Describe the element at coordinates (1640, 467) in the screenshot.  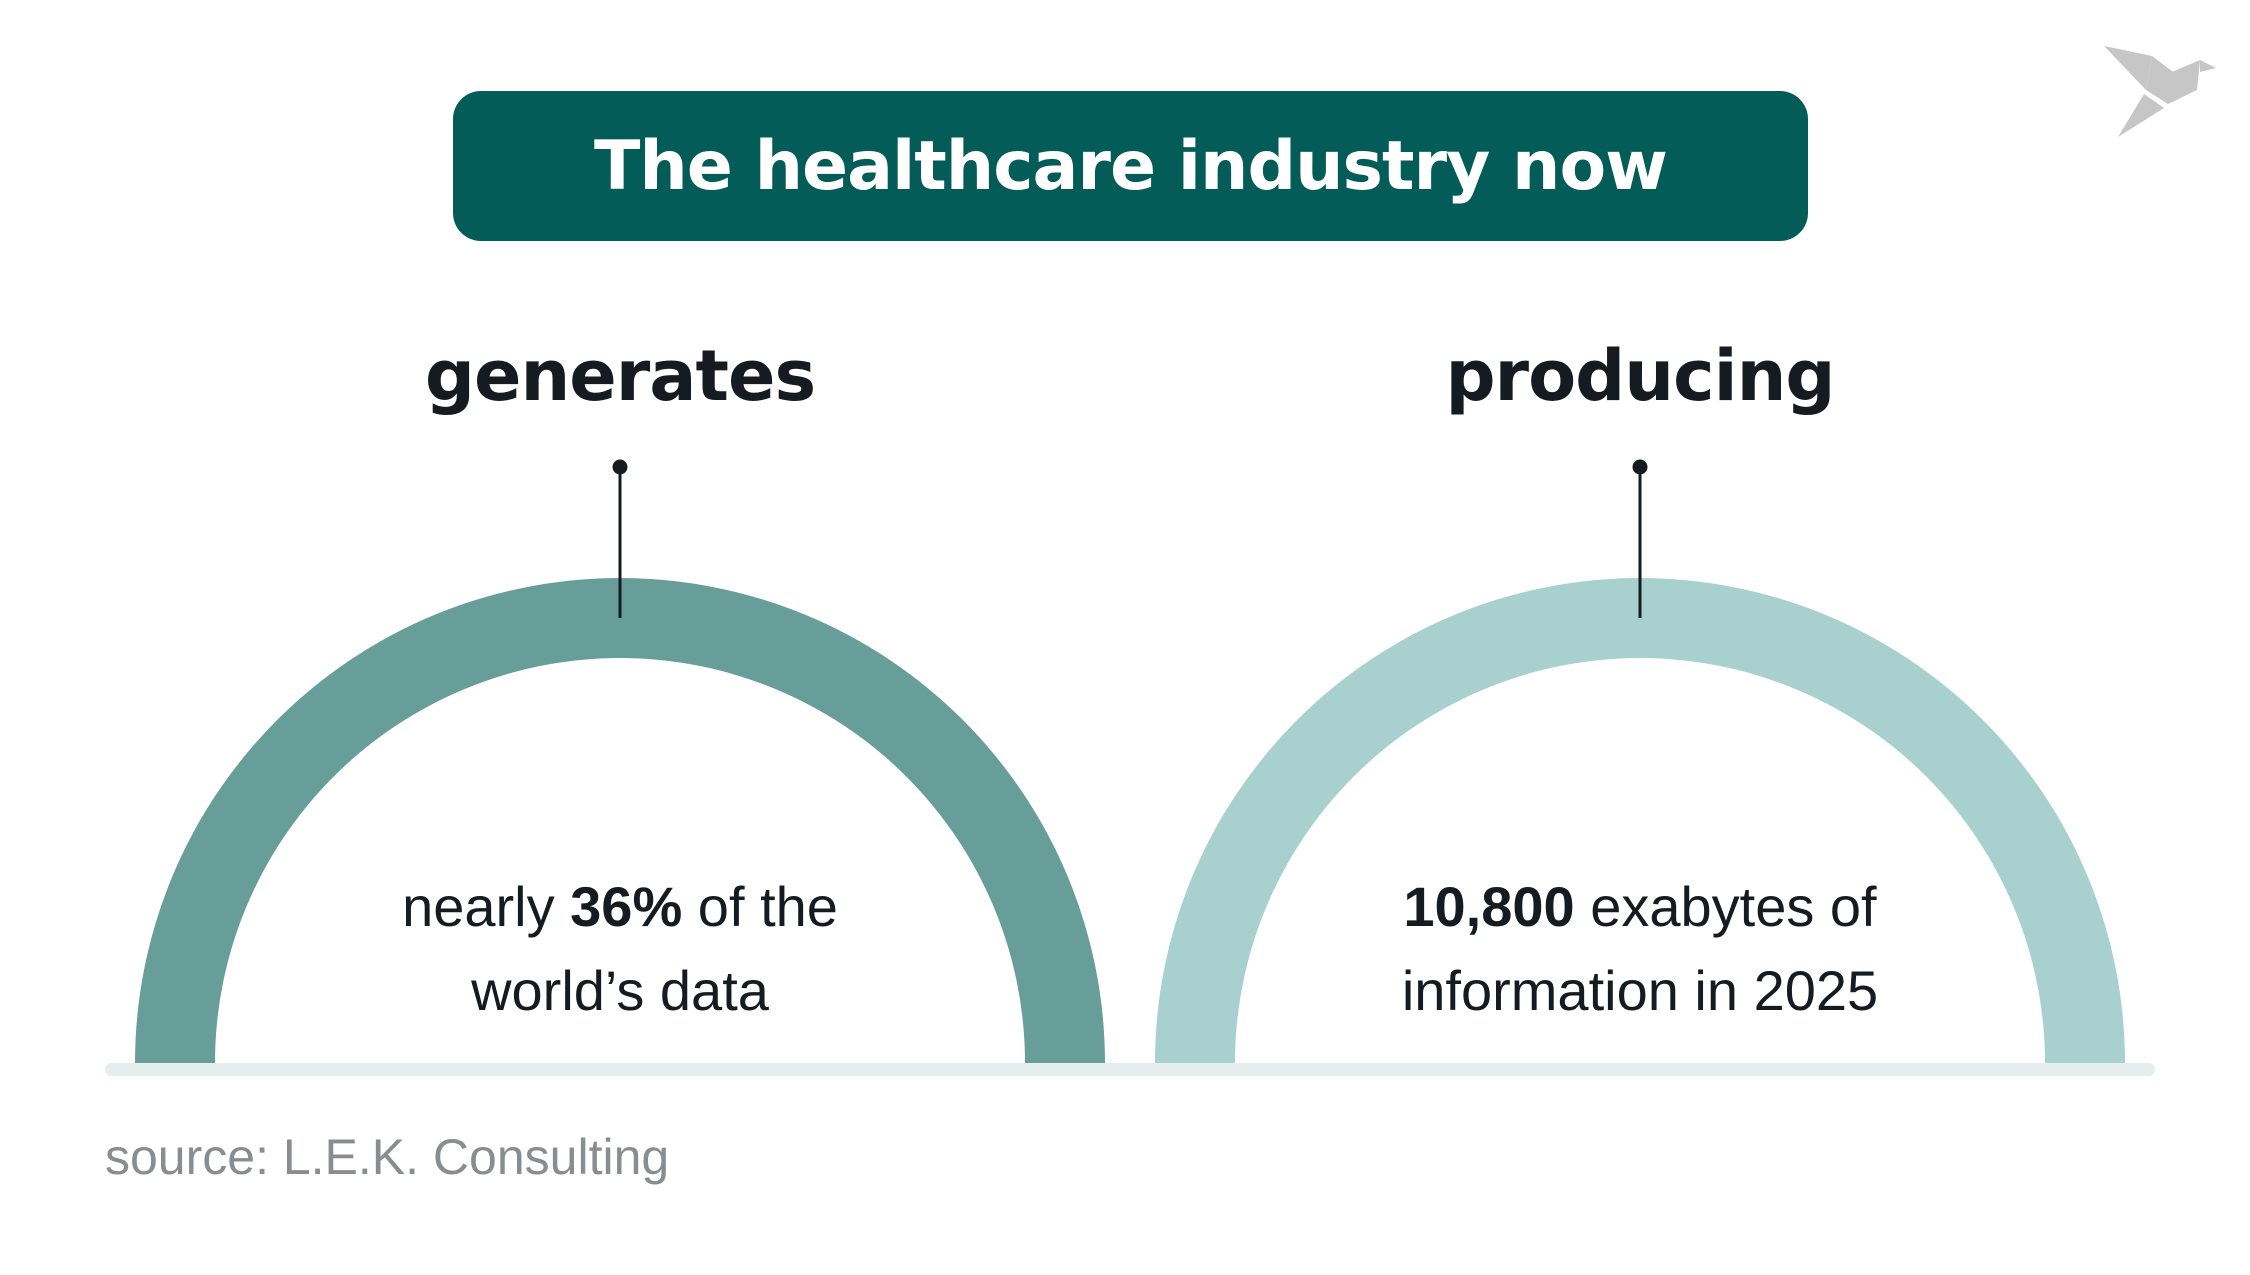
I see `pointer-dot-right` at that location.